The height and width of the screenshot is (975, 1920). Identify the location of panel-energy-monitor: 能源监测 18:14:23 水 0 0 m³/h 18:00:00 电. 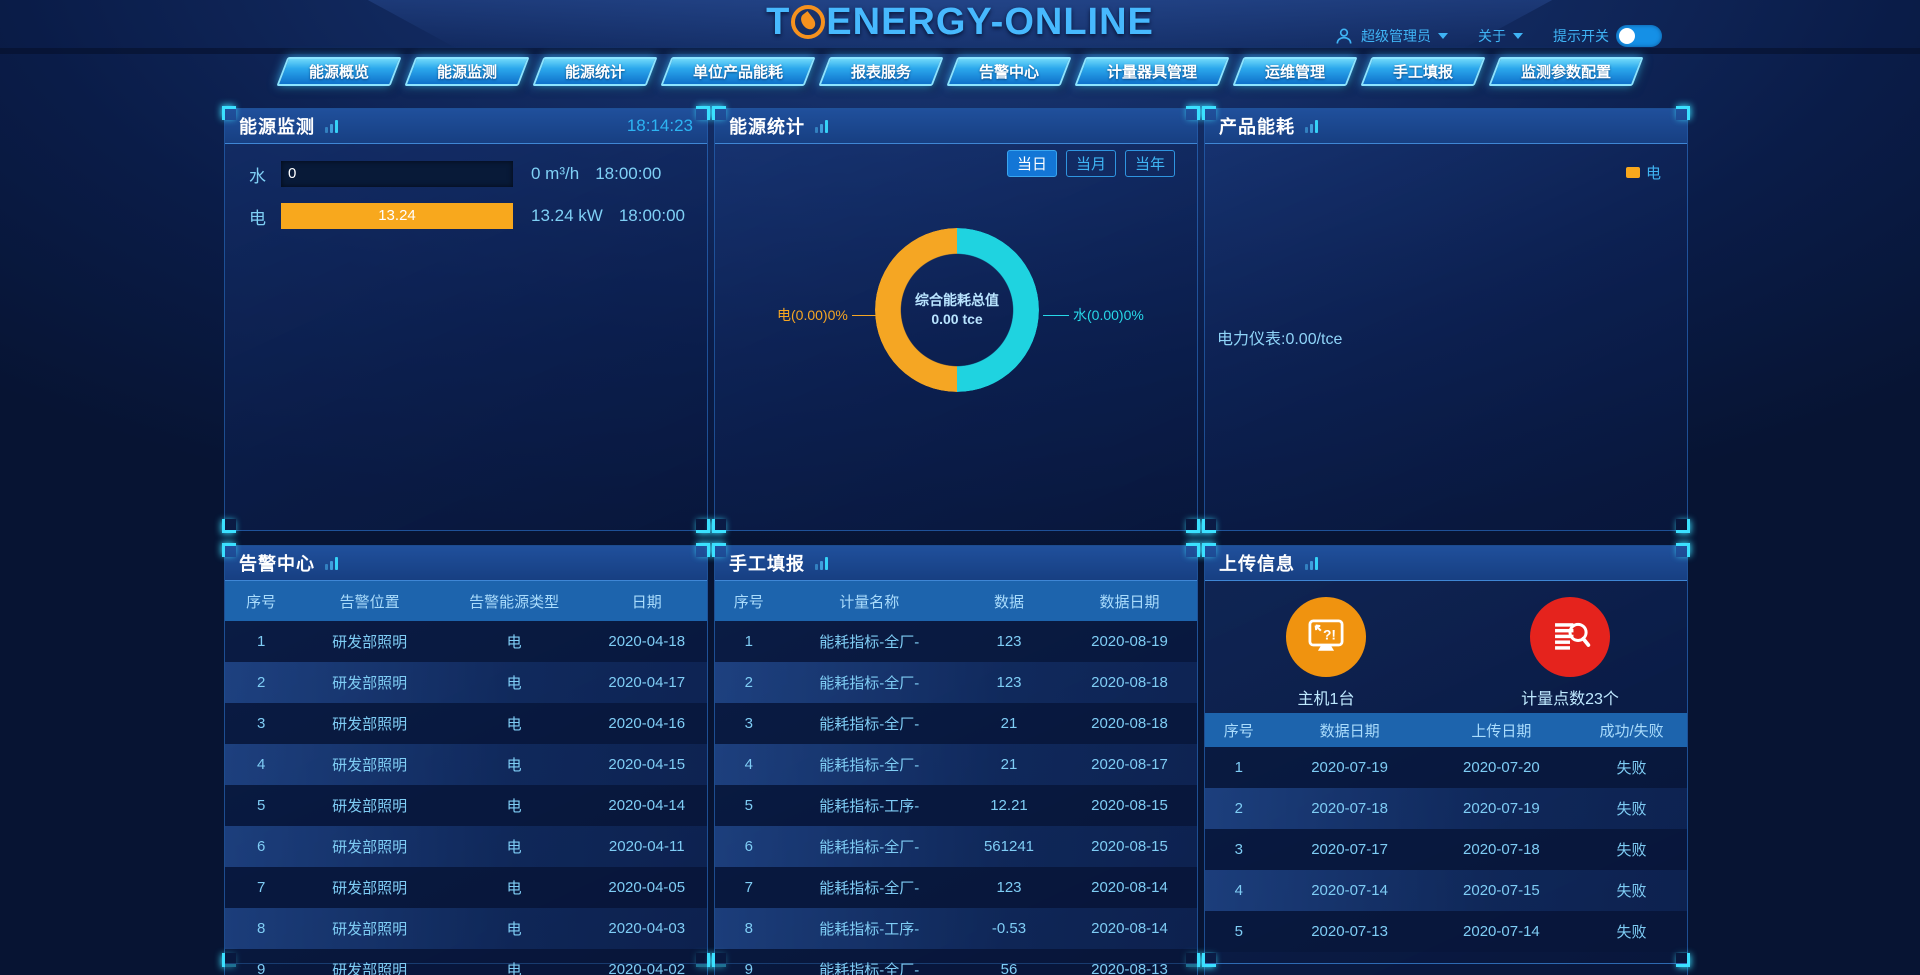
(466, 319).